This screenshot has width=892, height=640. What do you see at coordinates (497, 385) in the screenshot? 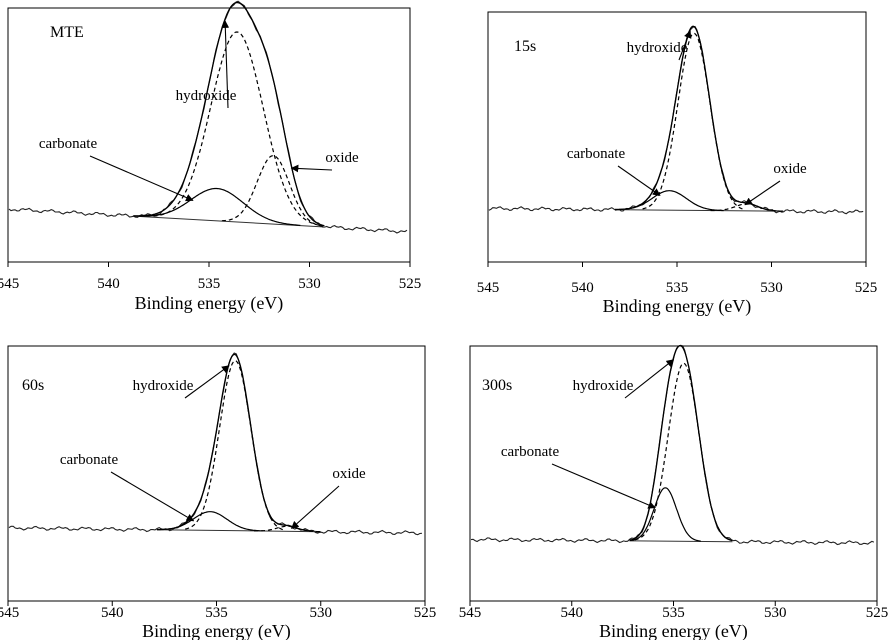
I see `panel-label: 300s` at bounding box center [497, 385].